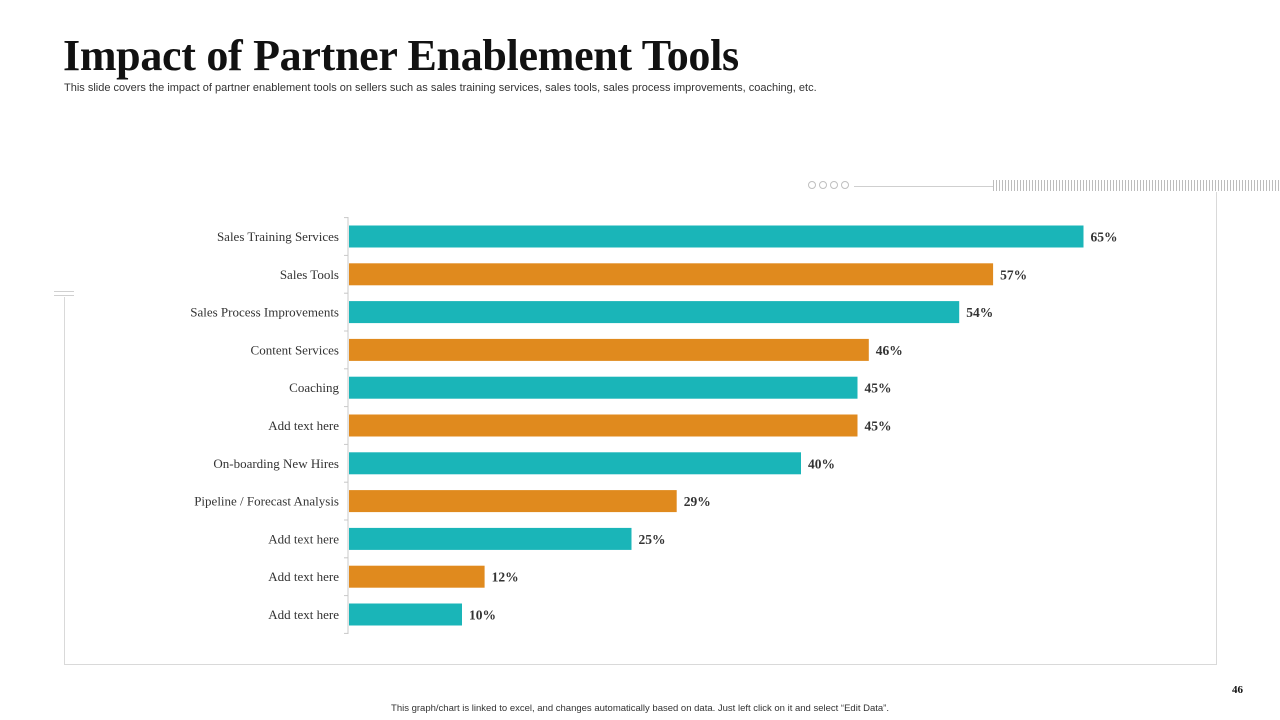  I want to click on frame-right-border, so click(1216, 428).